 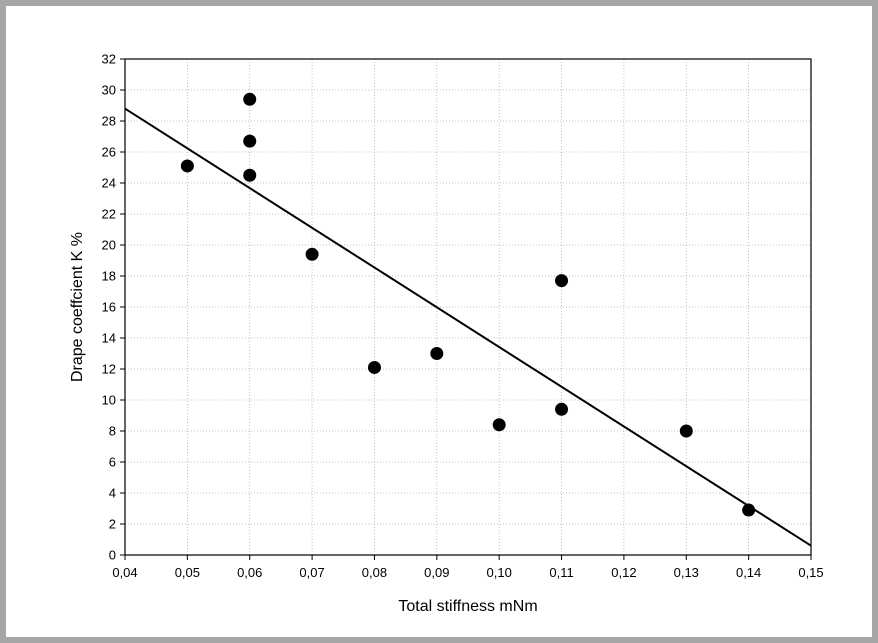 I want to click on x-tick-label: 0,04, so click(x=124, y=572).